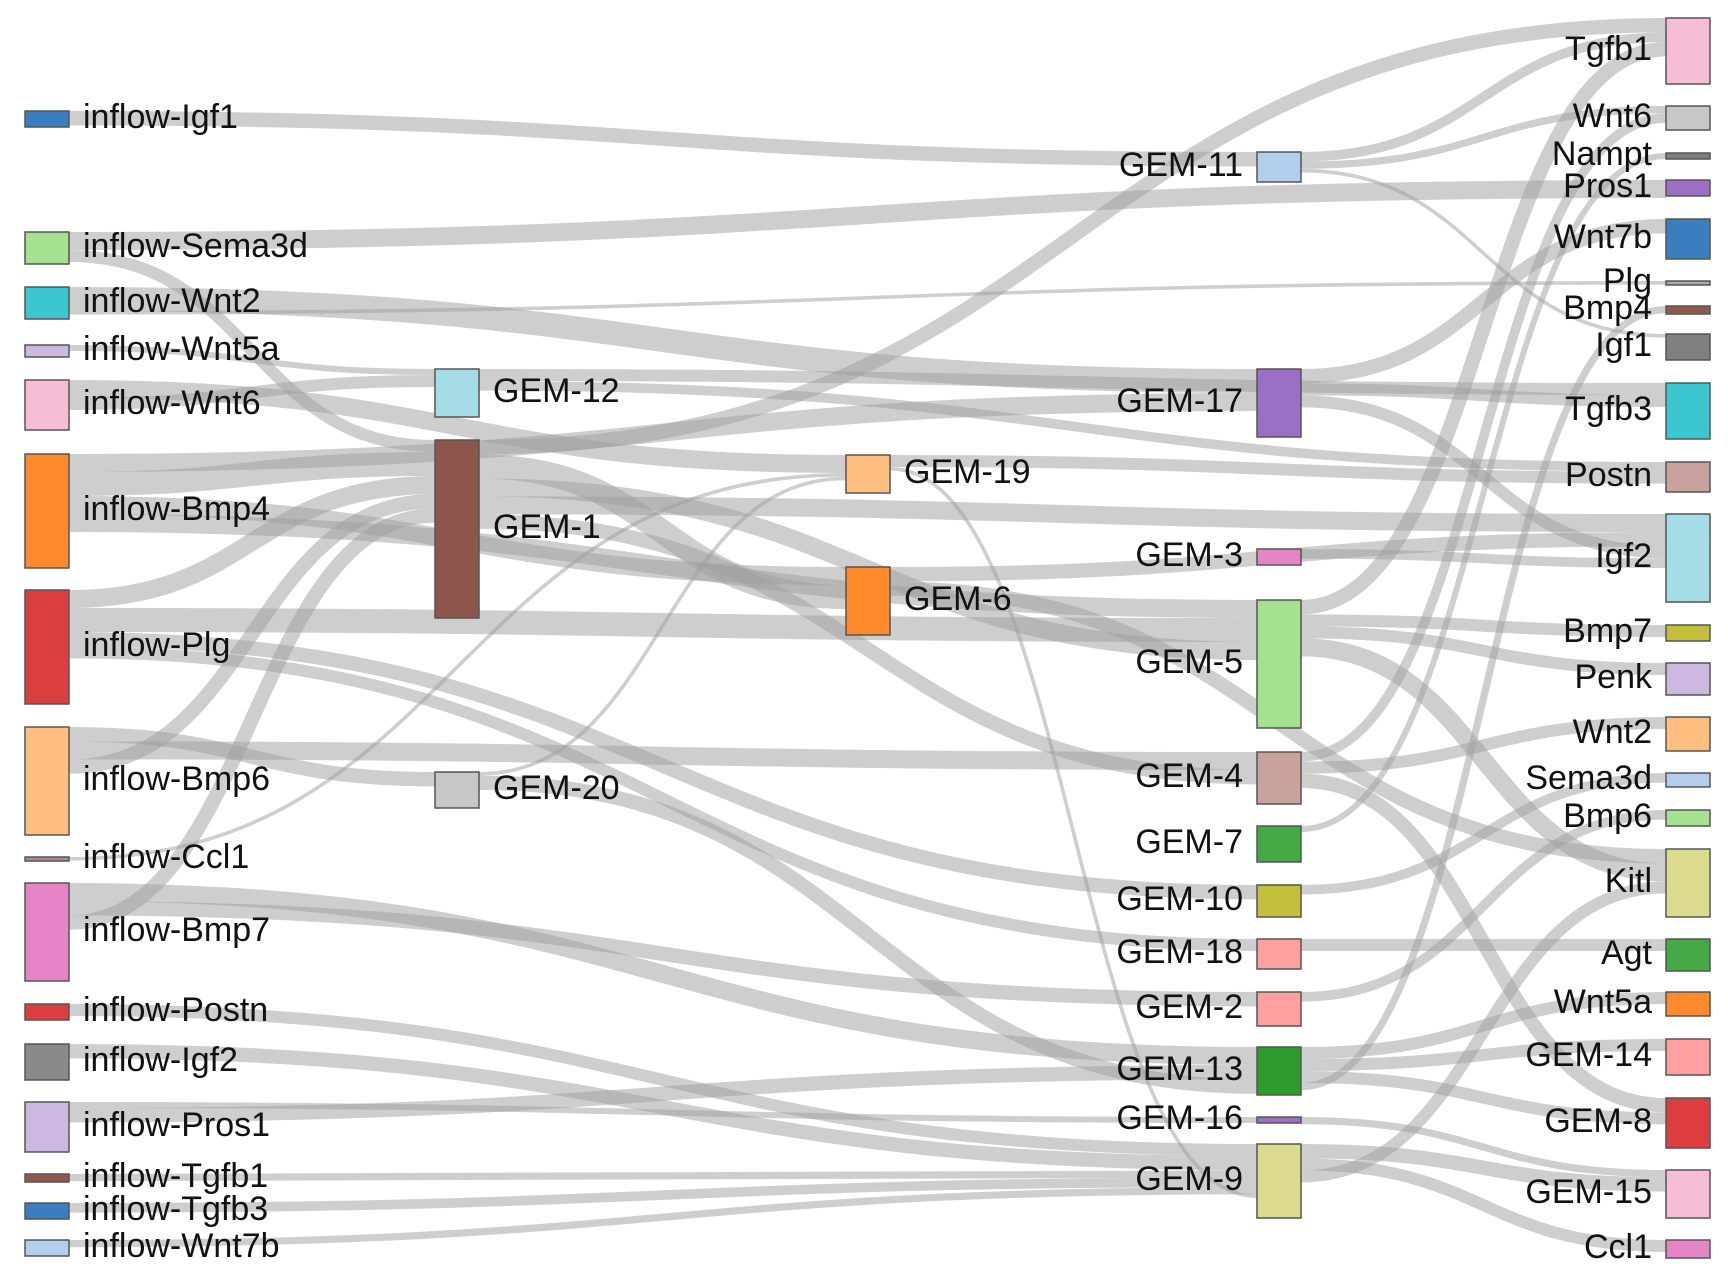 The image size is (1728, 1270). Describe the element at coordinates (152, 349) in the screenshot. I see `node-inflow-Wnt5a: inflow-Wnt5a` at that location.